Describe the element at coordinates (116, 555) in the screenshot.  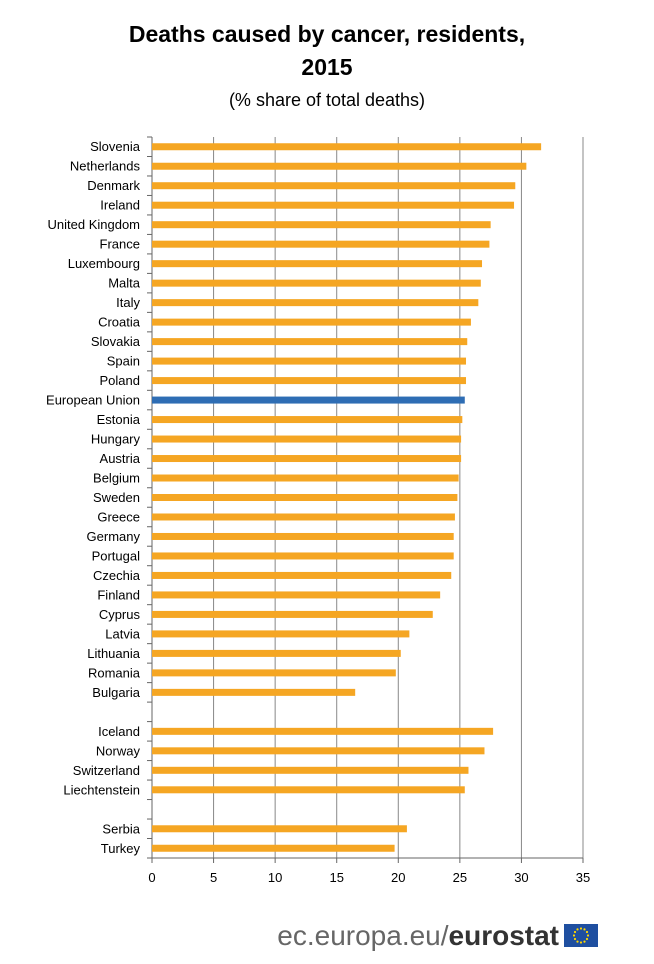
I see `category-label: Portugal` at that location.